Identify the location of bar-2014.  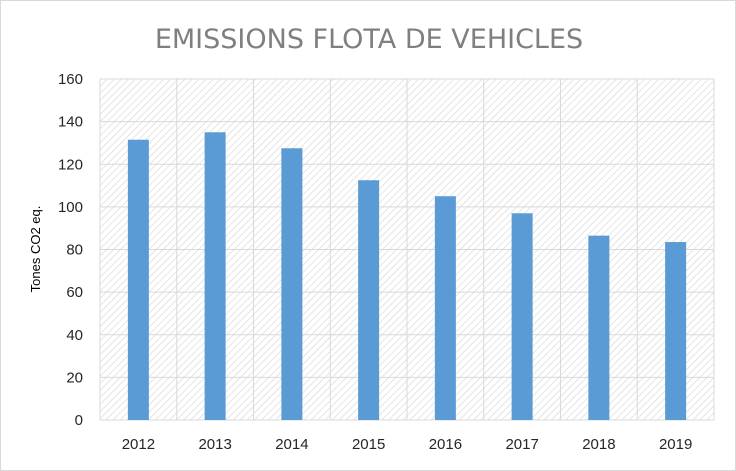
(292, 284).